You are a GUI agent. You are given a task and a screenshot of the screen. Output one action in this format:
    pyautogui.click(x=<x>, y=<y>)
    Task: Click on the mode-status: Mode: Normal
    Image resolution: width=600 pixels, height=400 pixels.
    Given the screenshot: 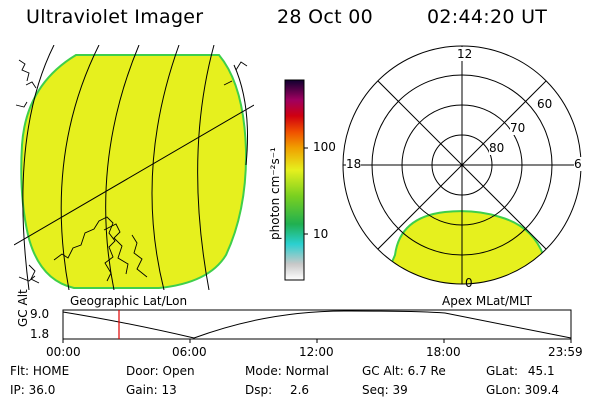 What is the action you would take?
    pyautogui.click(x=287, y=371)
    